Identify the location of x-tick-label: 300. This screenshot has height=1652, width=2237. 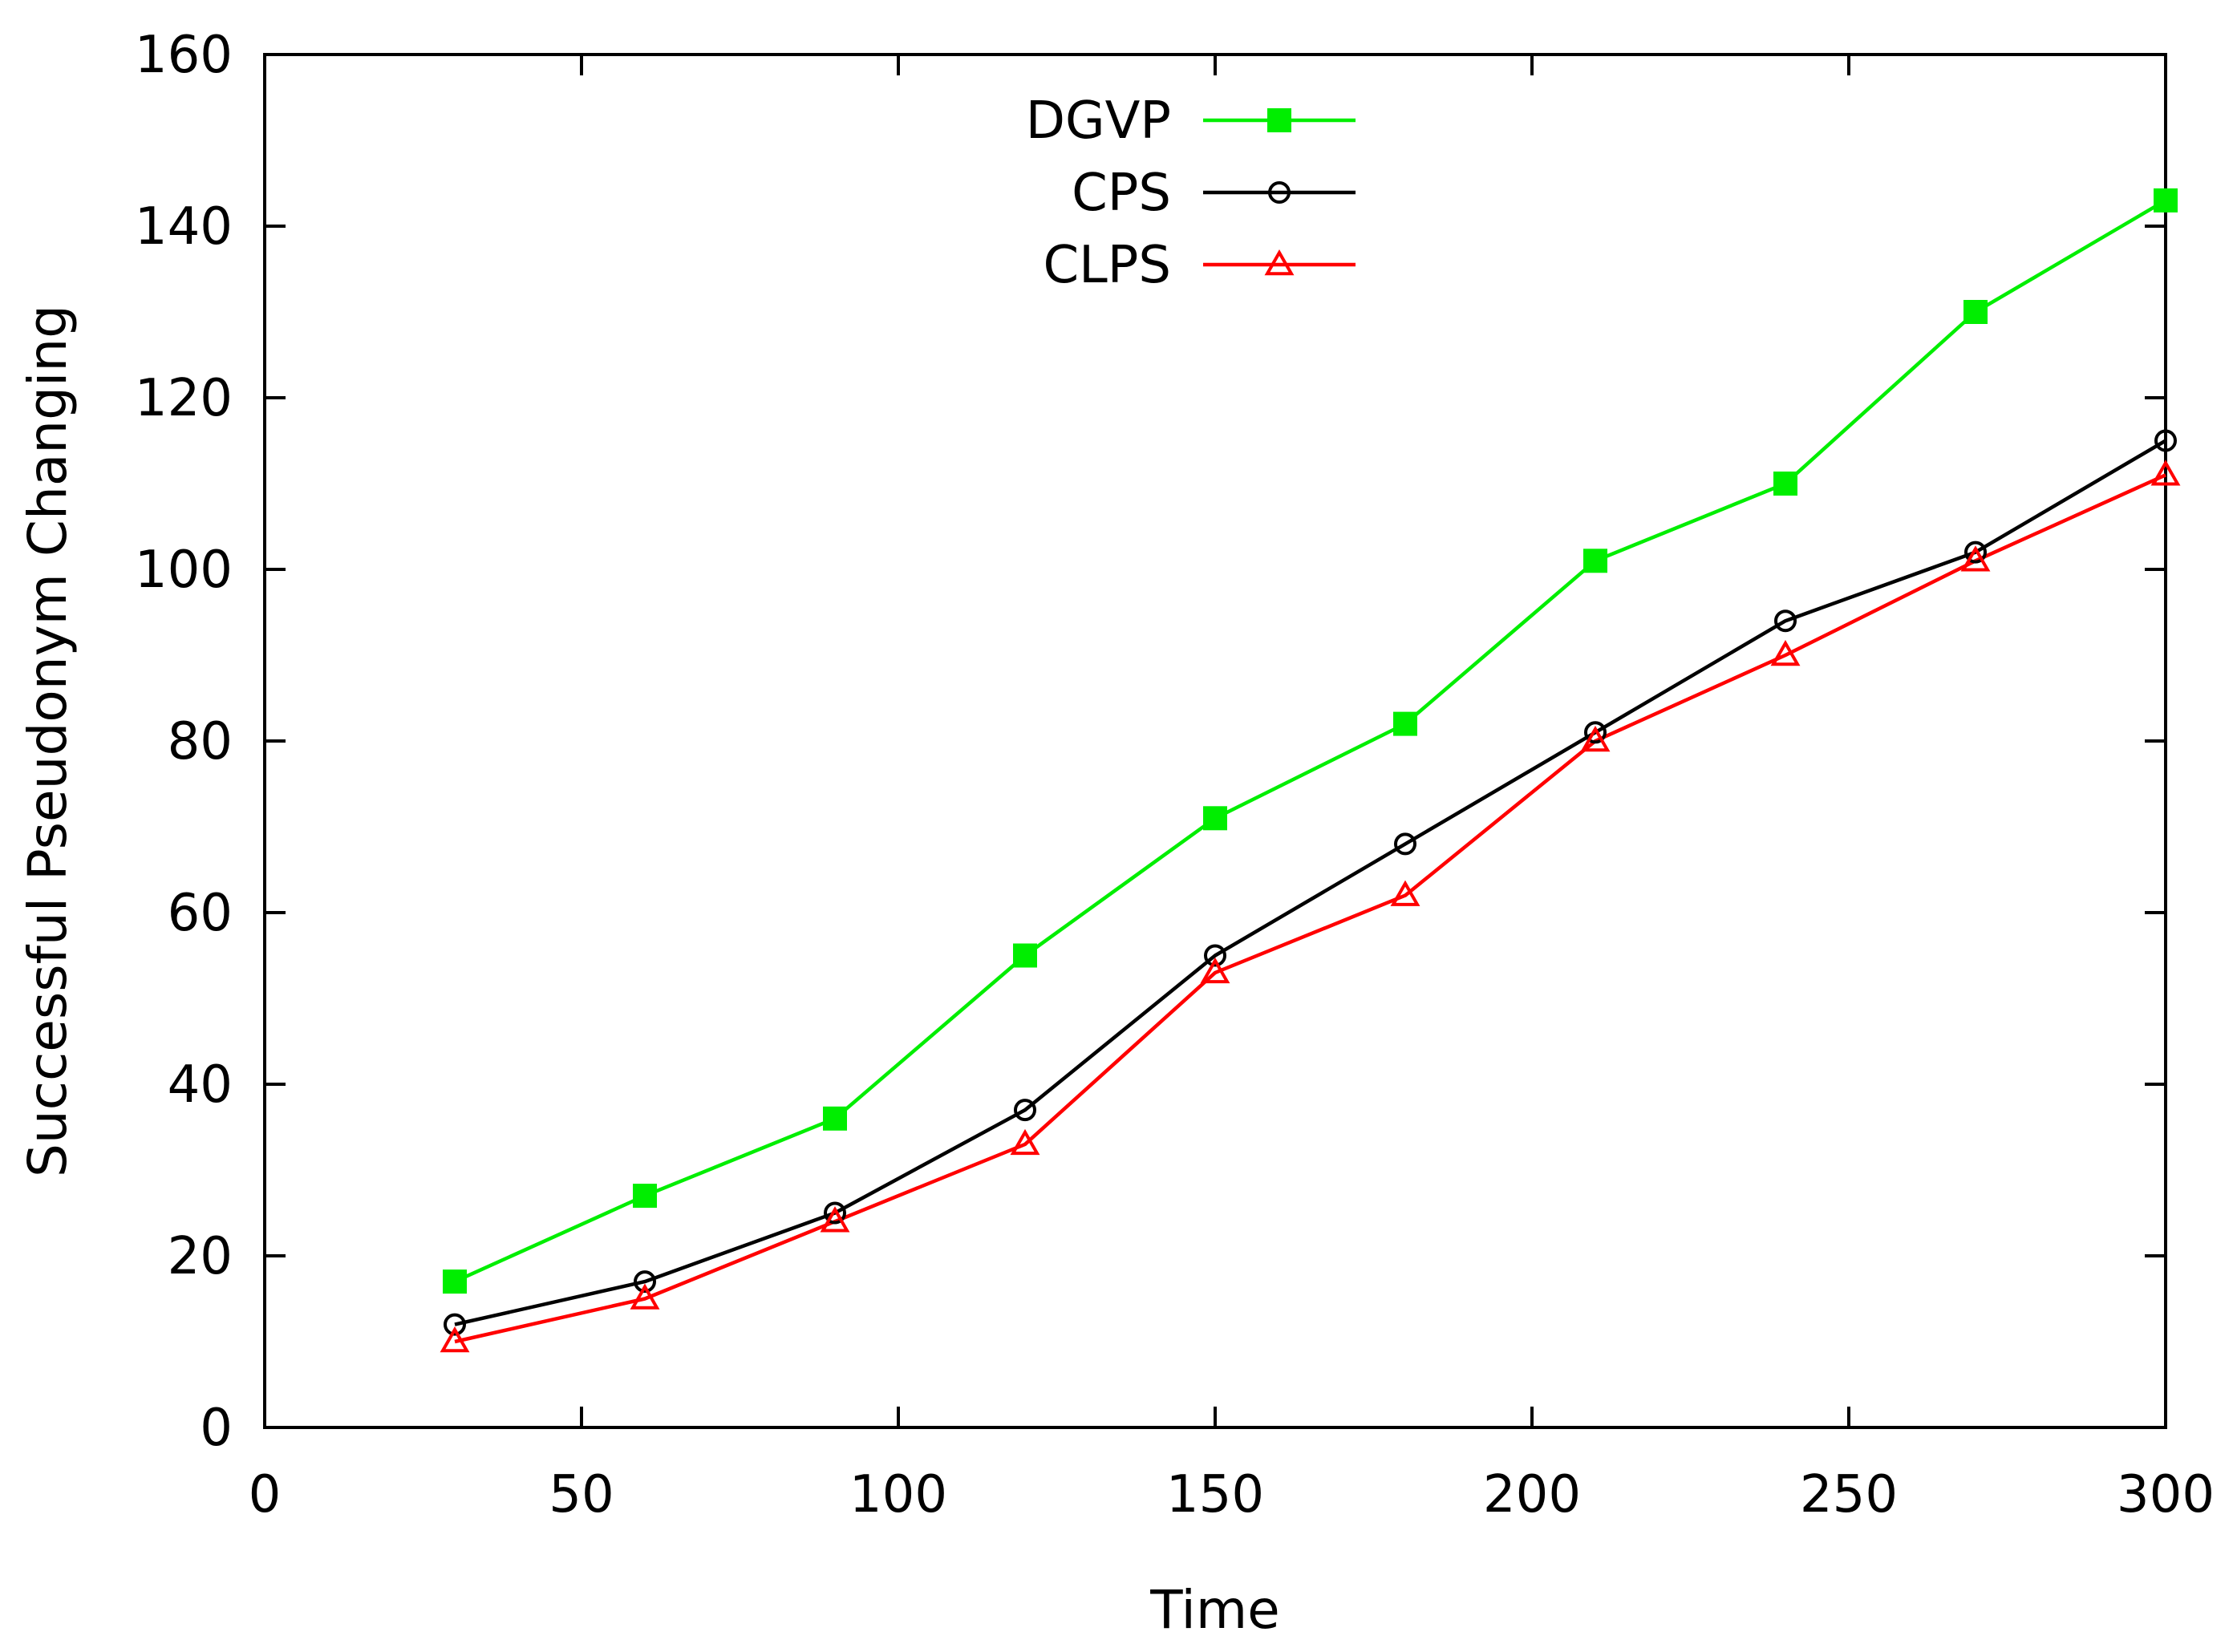
(2166, 1494).